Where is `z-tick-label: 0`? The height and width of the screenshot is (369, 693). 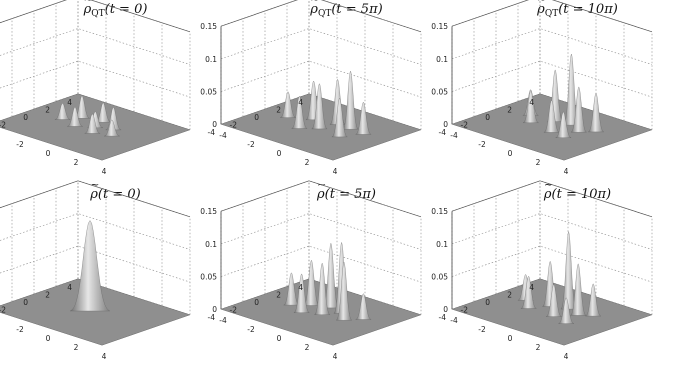
z-tick-label: 0 is located at coordinates (214, 309).